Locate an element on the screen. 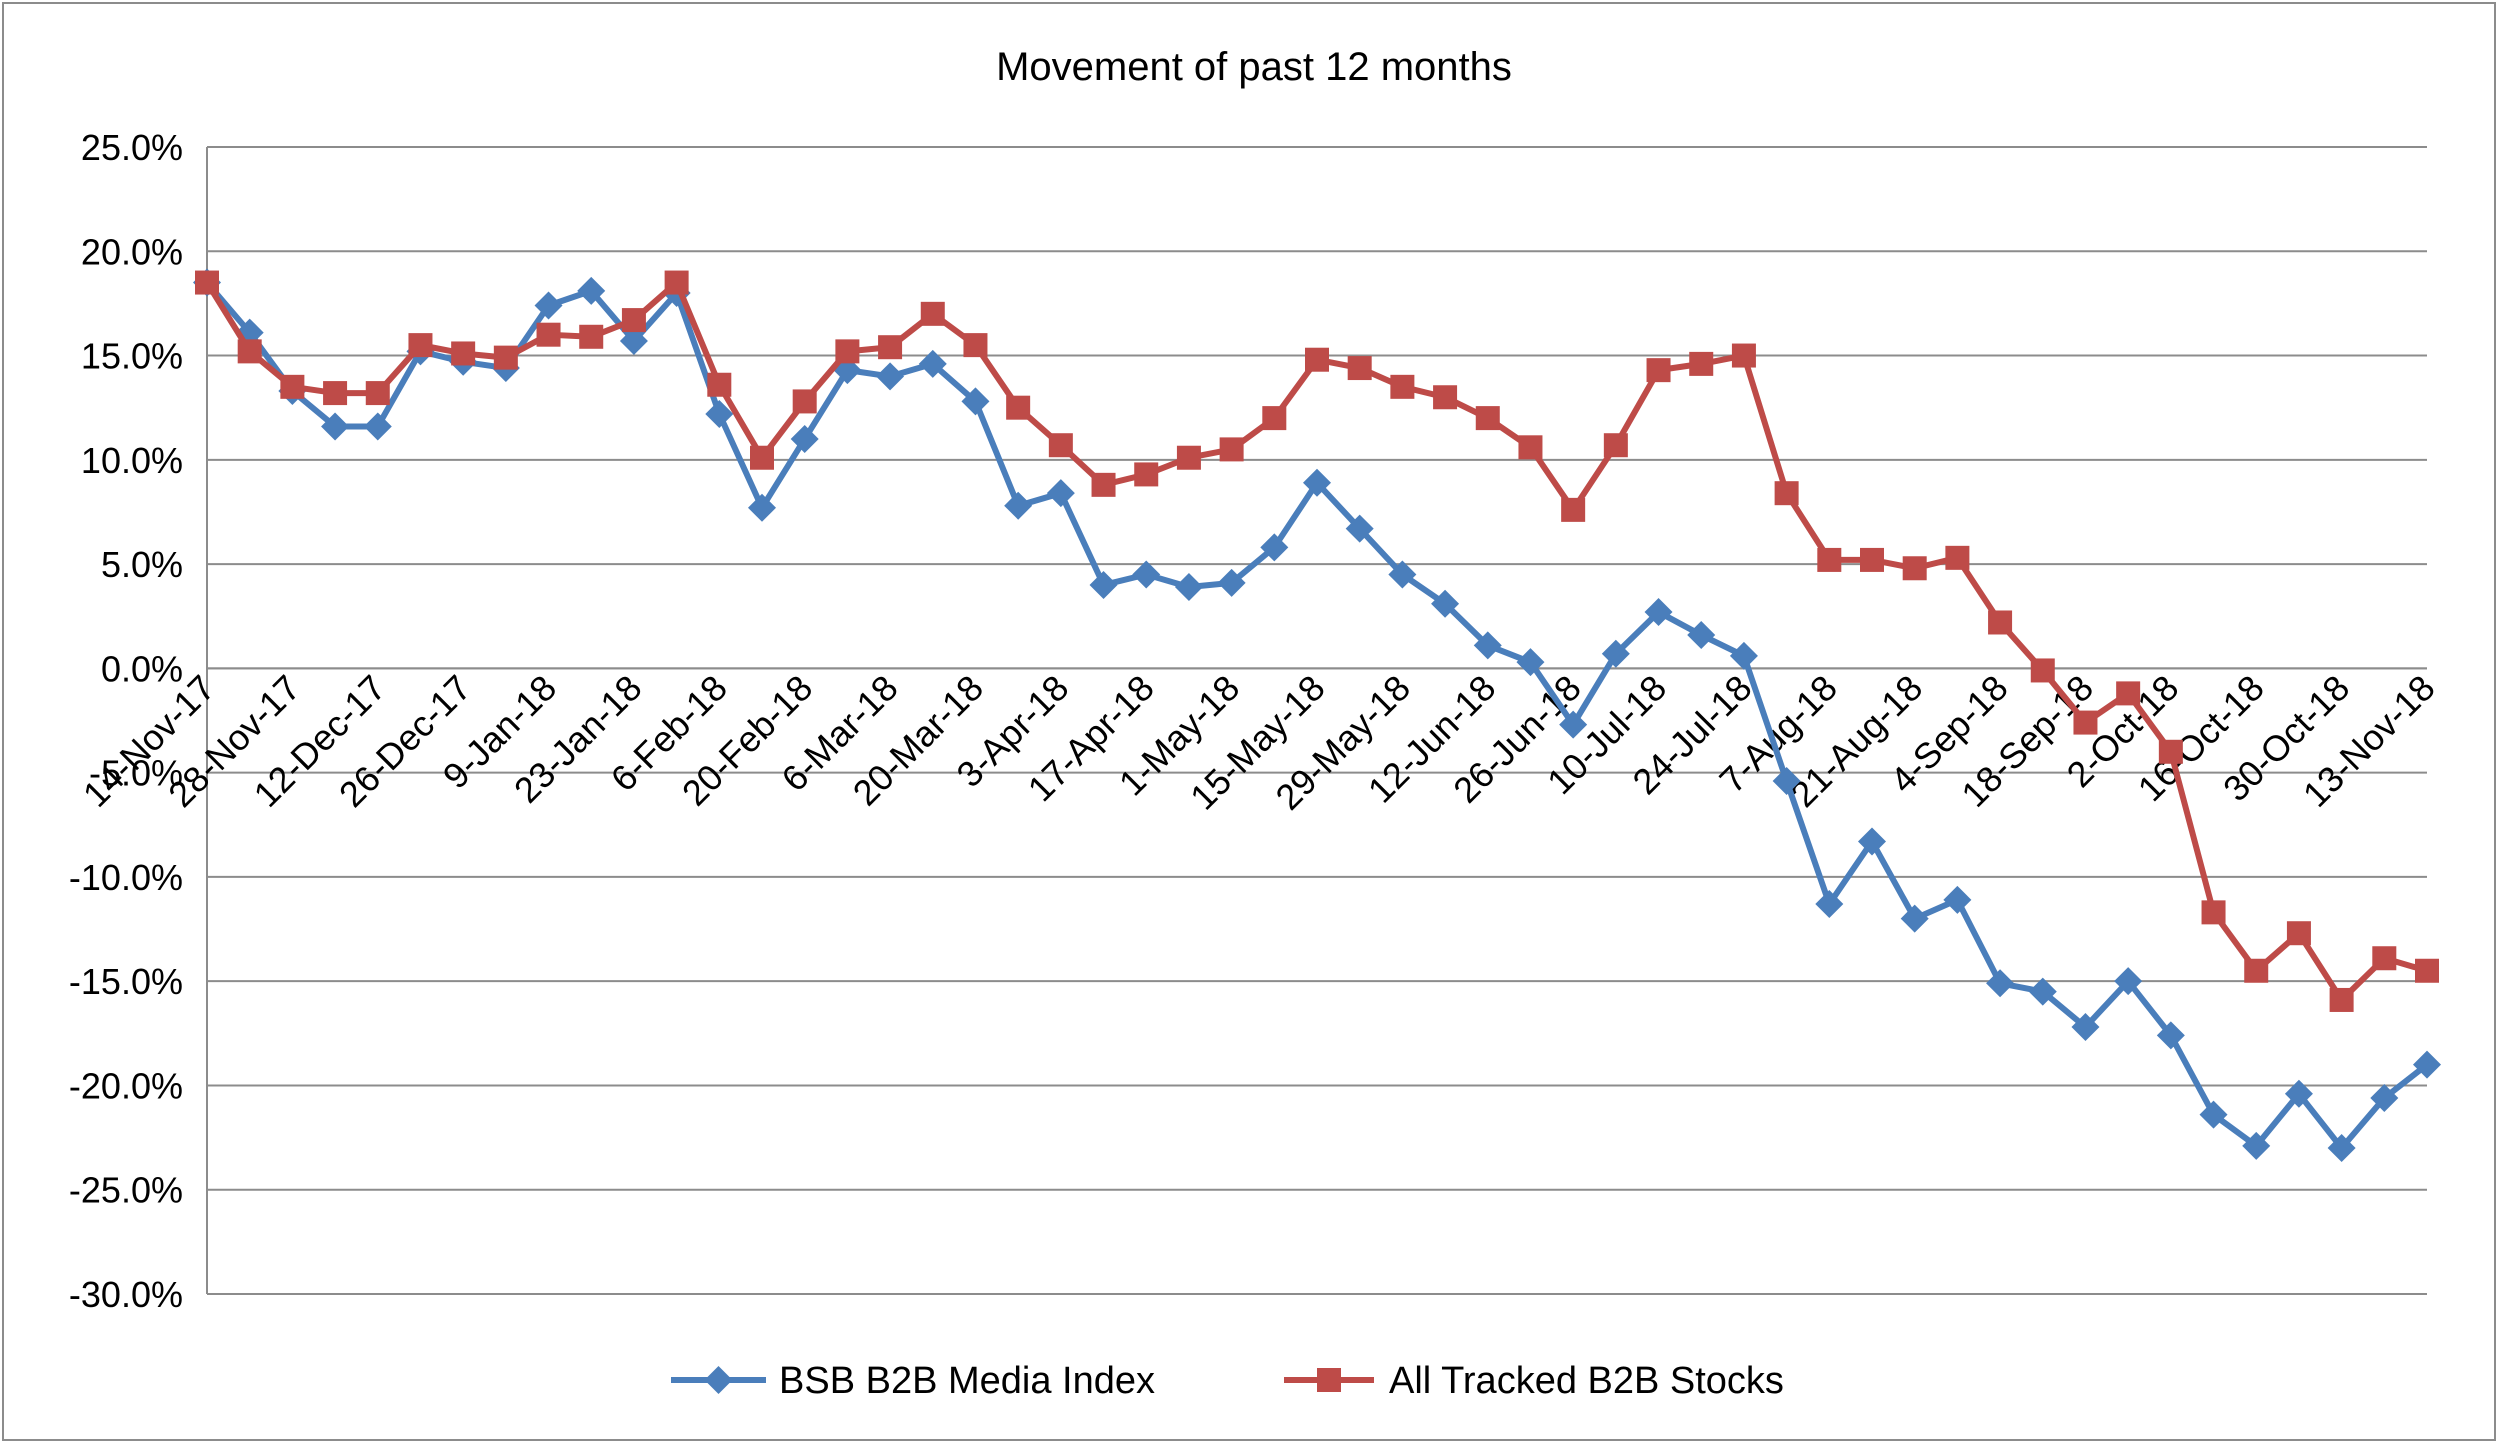  y-tick-label: -5.0% is located at coordinates (136, 773).